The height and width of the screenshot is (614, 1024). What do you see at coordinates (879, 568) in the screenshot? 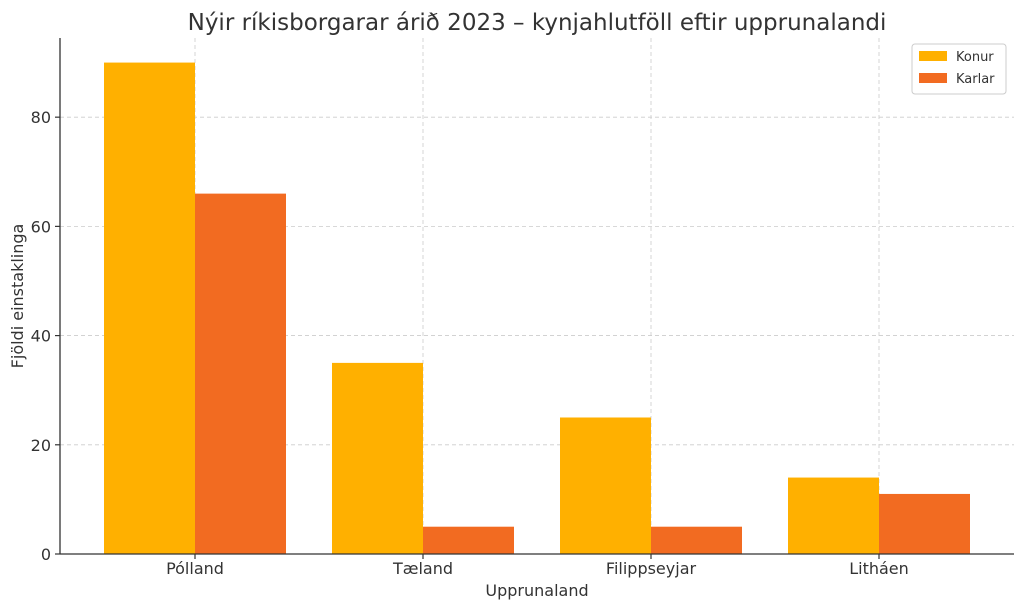
I see `x-tick-label: Litháen` at bounding box center [879, 568].